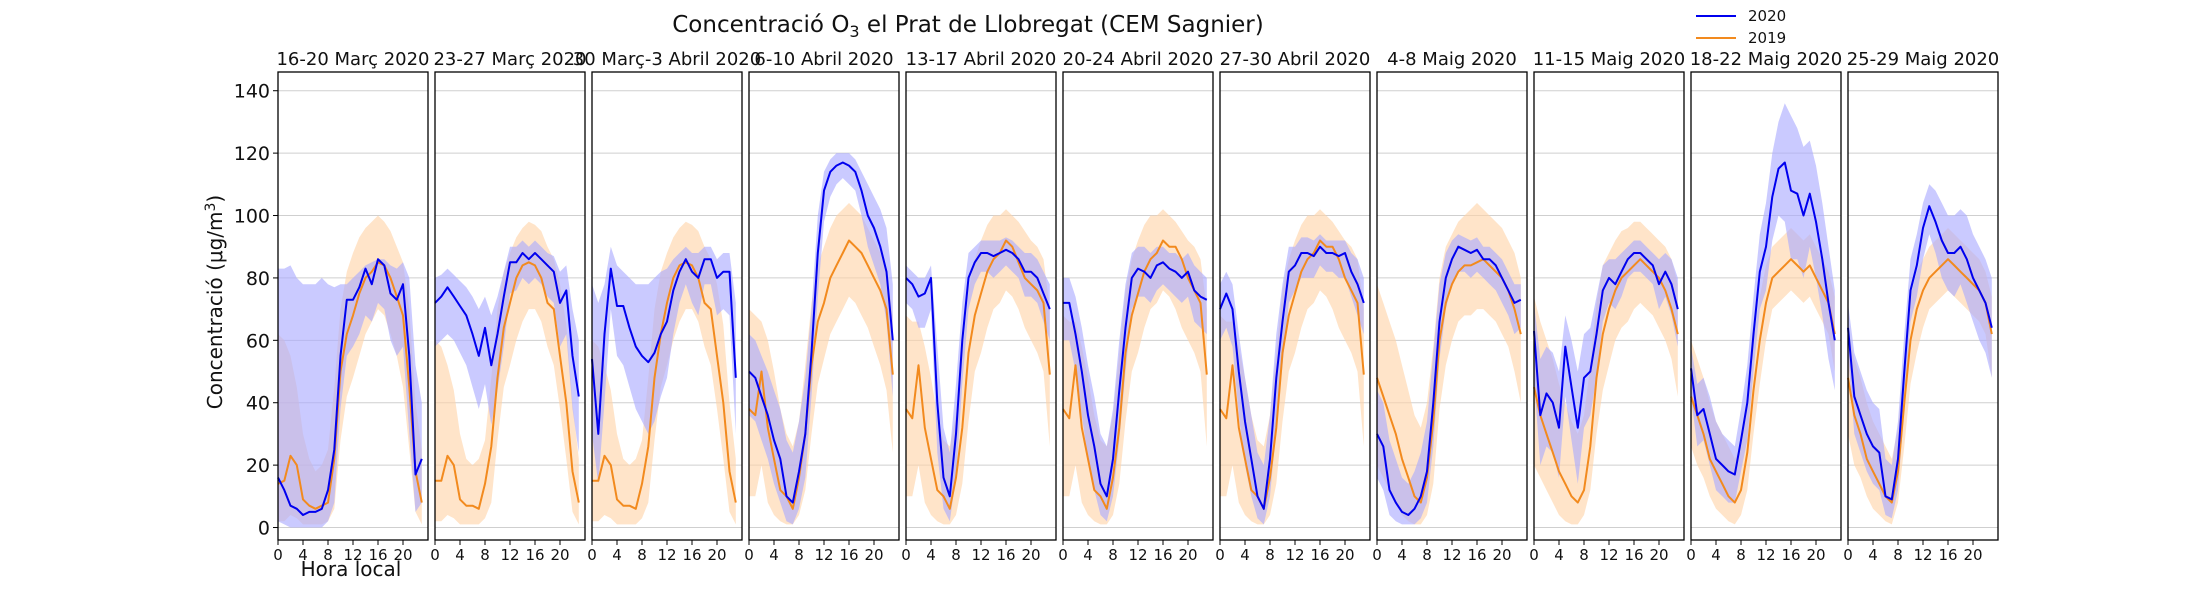 This screenshot has width=2200, height=600. What do you see at coordinates (1452, 59) in the screenshot?
I see `panel-title: 4-8 Maig 2020` at bounding box center [1452, 59].